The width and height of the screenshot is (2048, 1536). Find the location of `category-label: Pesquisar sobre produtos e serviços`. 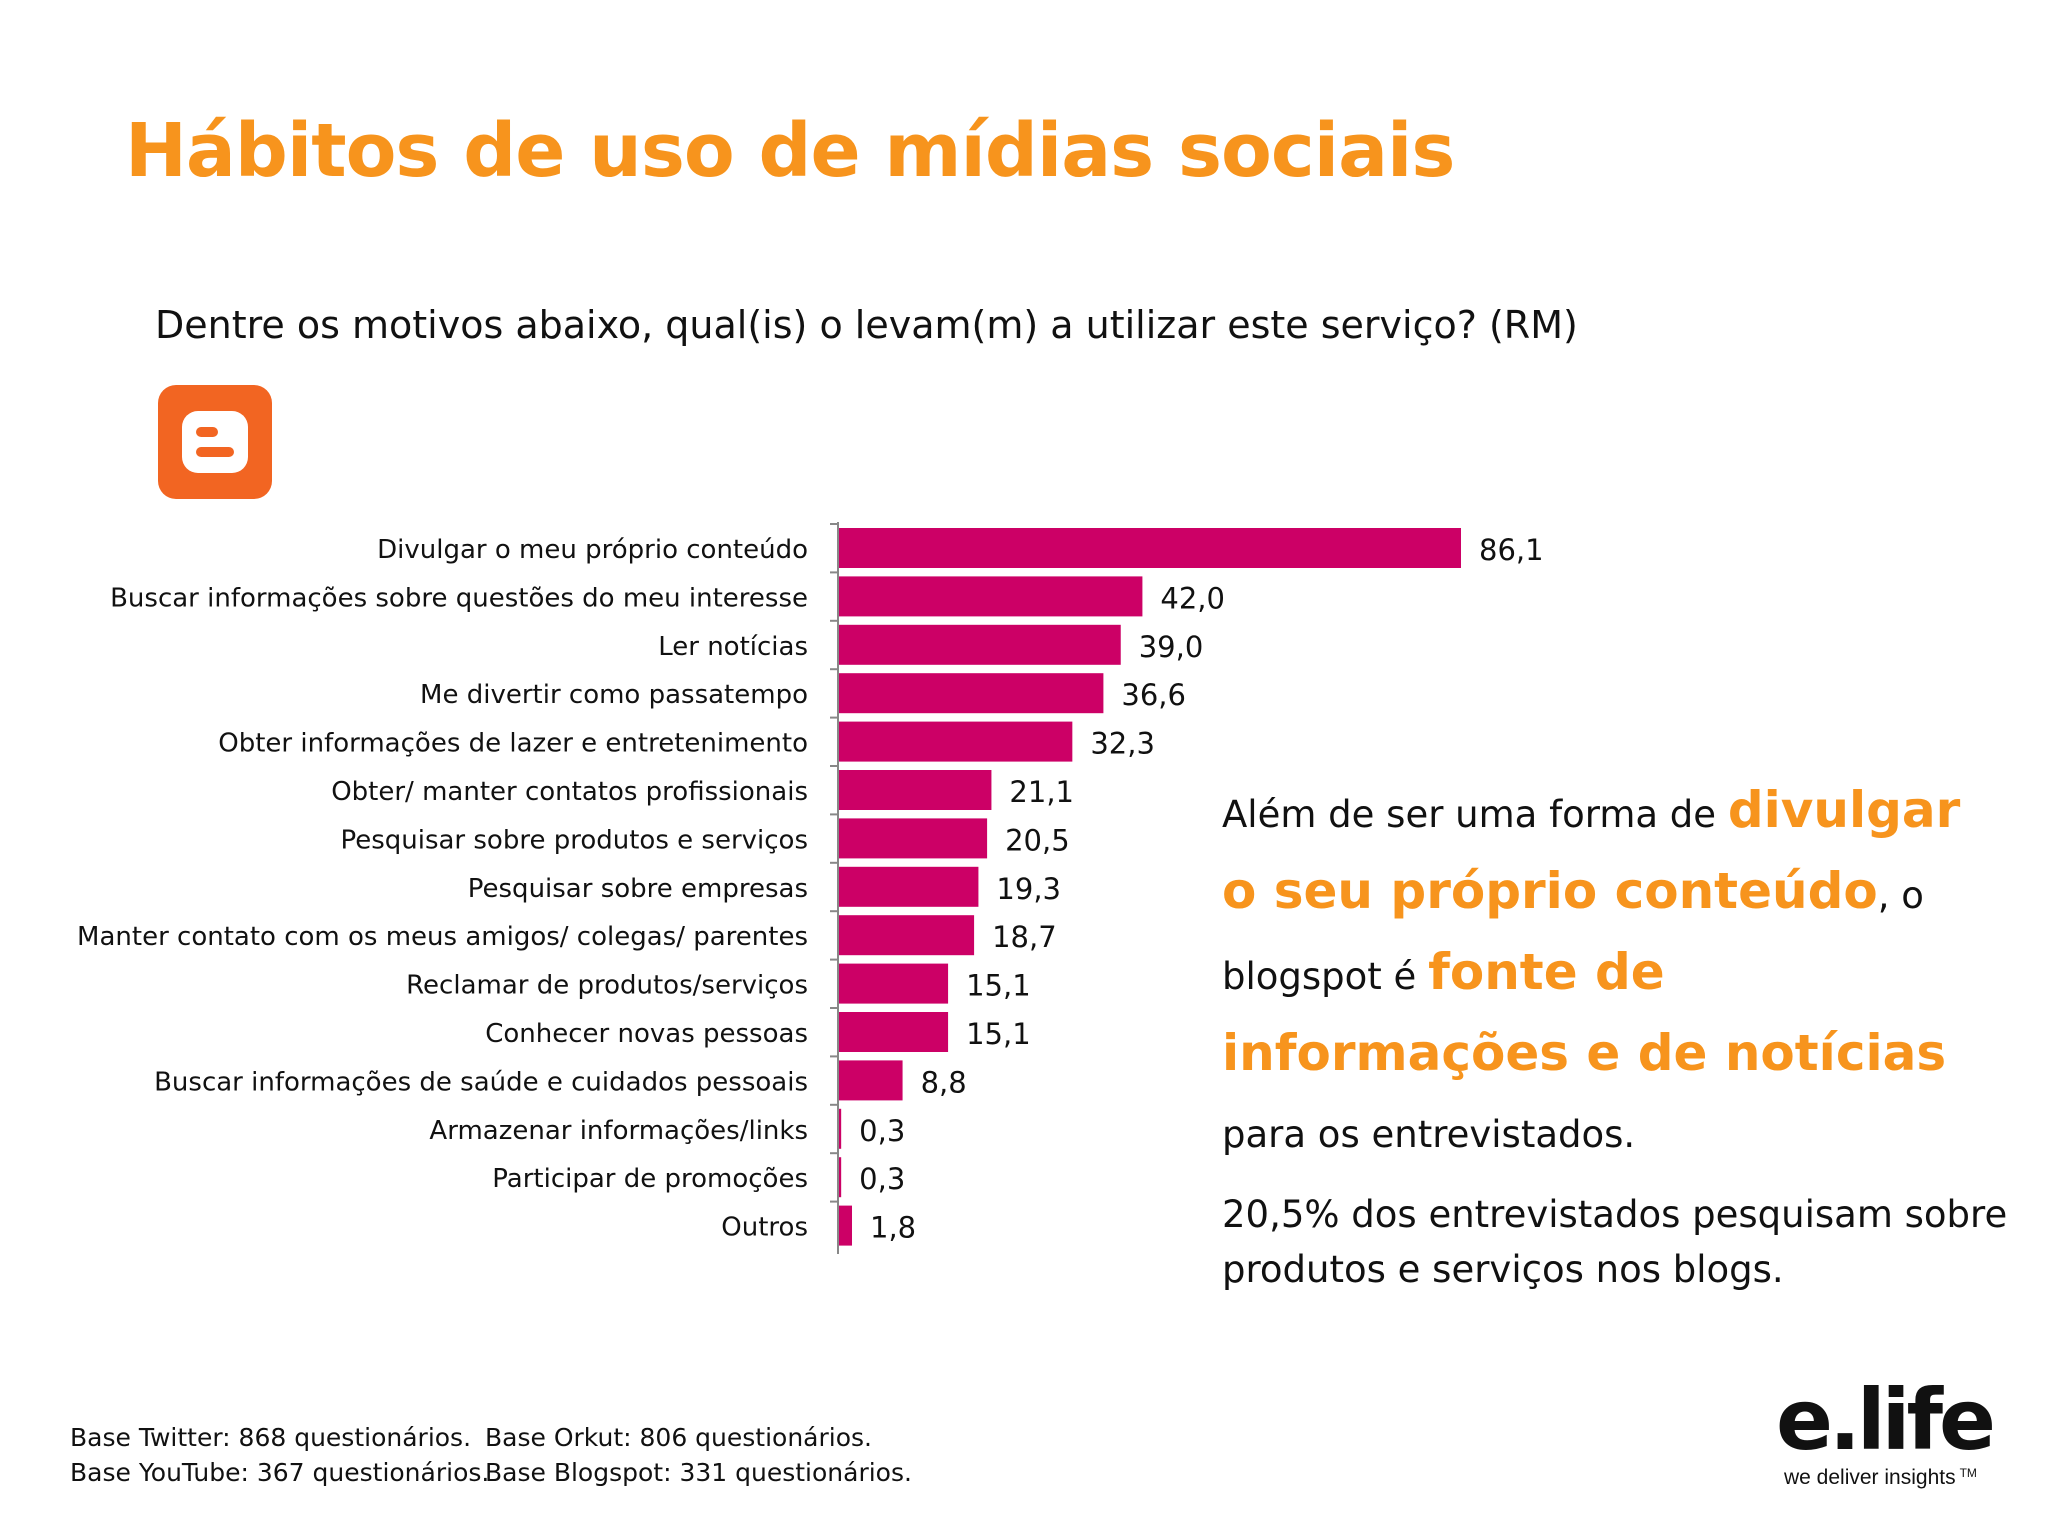

category-label: Pesquisar sobre produtos e serviços is located at coordinates (574, 840).